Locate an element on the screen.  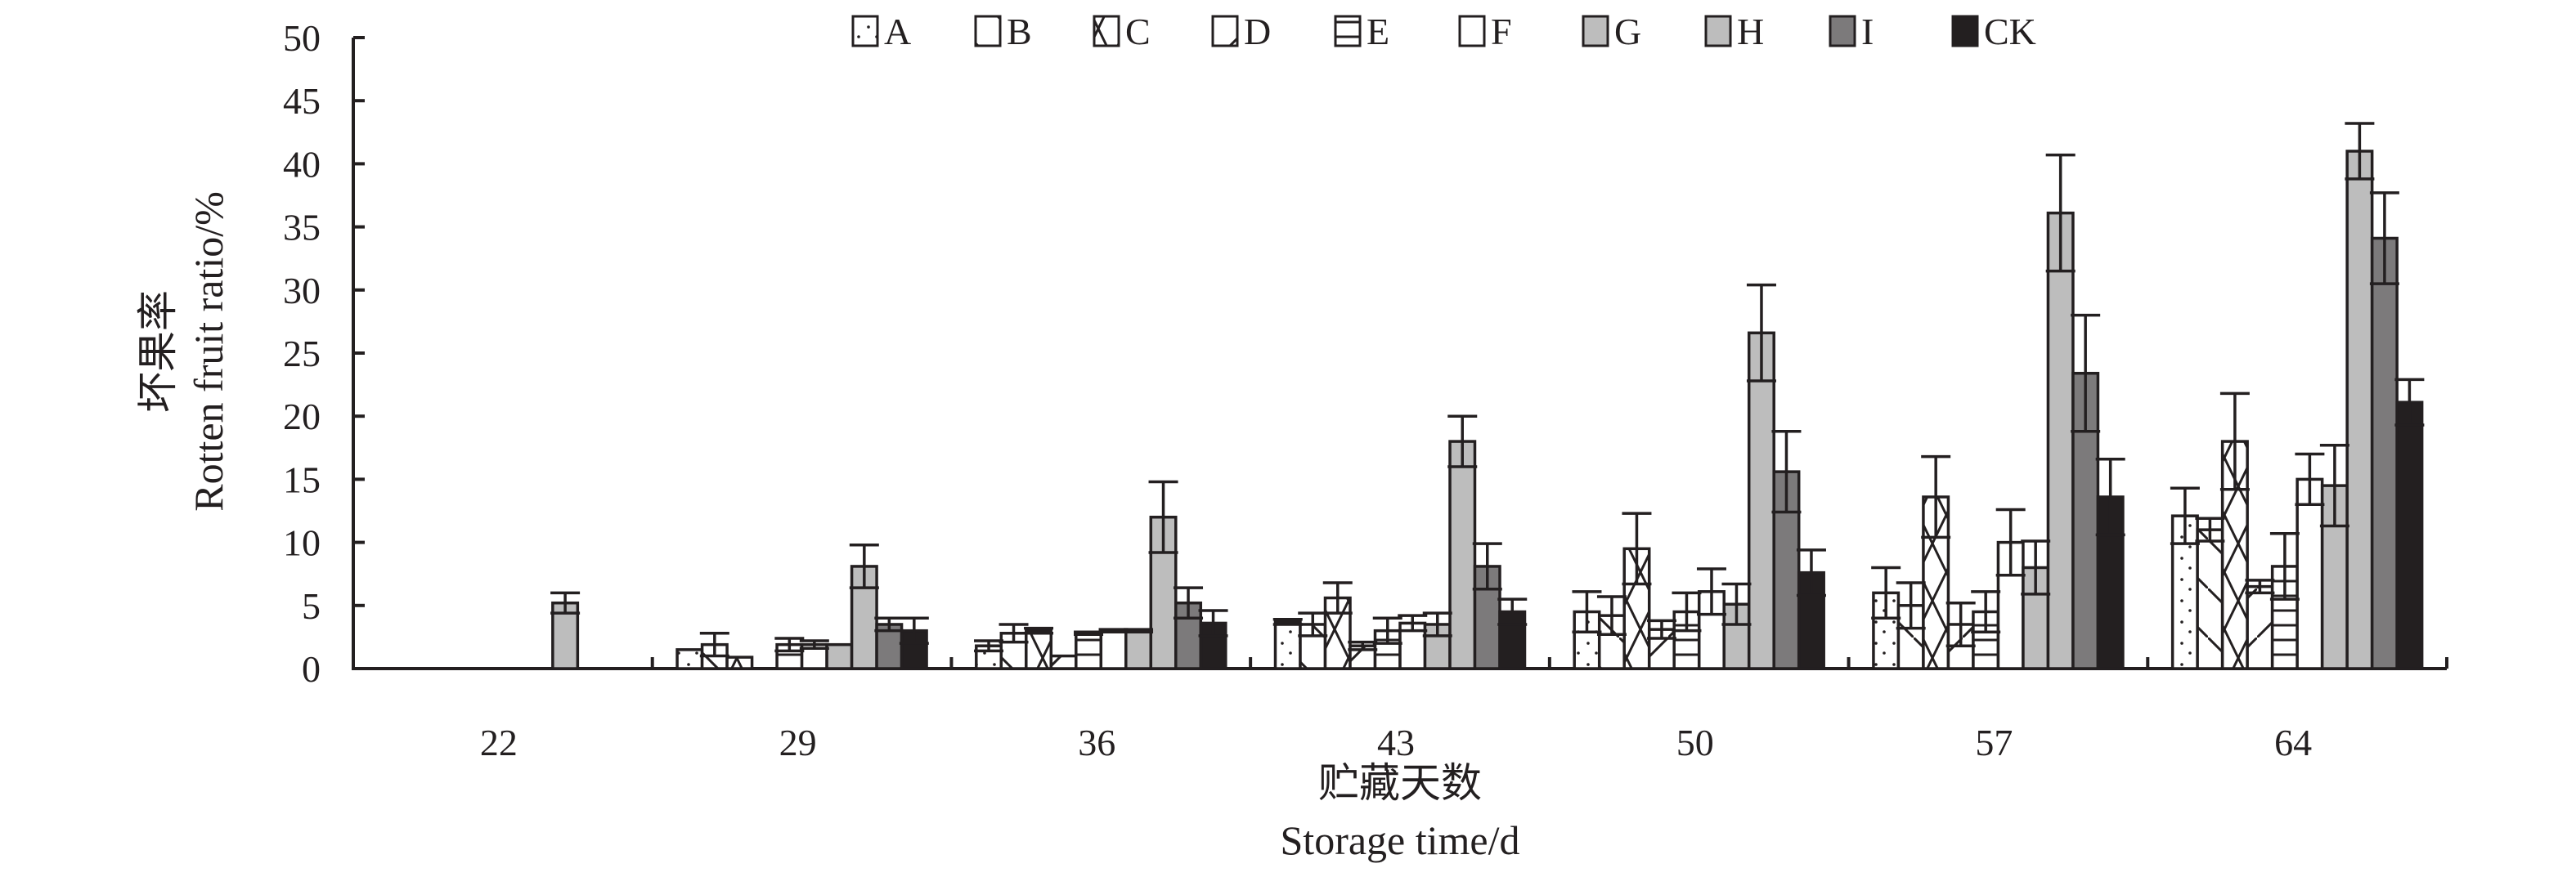
legend-label: H is located at coordinates (1751, 31).